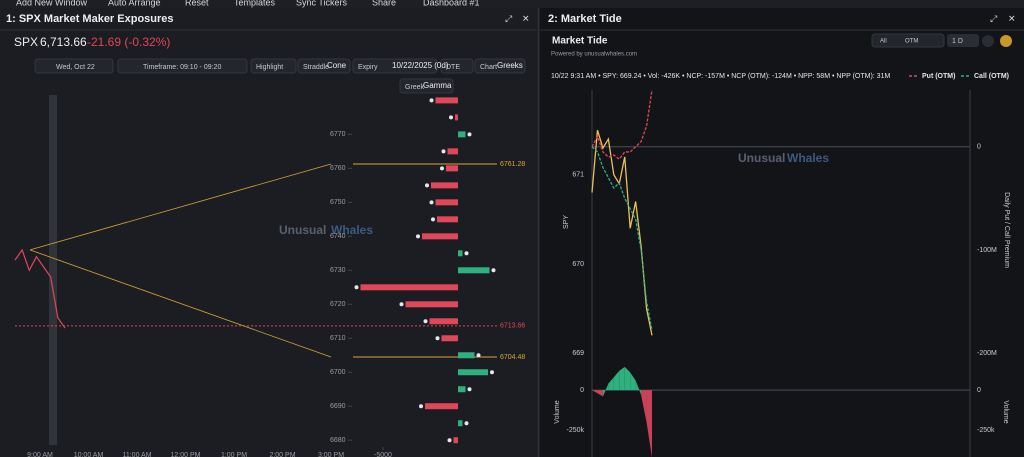 Image resolution: width=1024 pixels, height=457 pixels. Describe the element at coordinates (488, 67) in the screenshot. I see `control-label: Chart` at that location.